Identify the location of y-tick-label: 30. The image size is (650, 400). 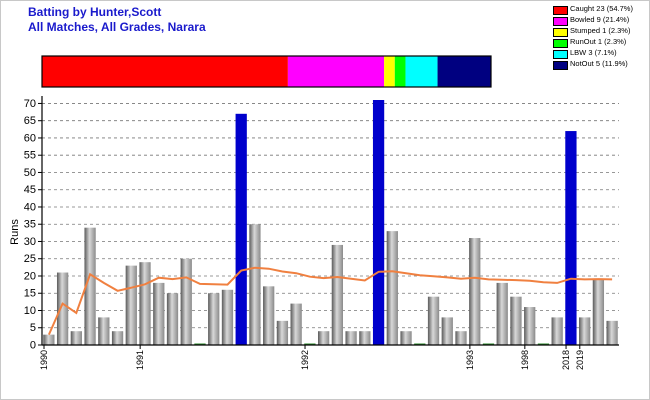
(30, 242).